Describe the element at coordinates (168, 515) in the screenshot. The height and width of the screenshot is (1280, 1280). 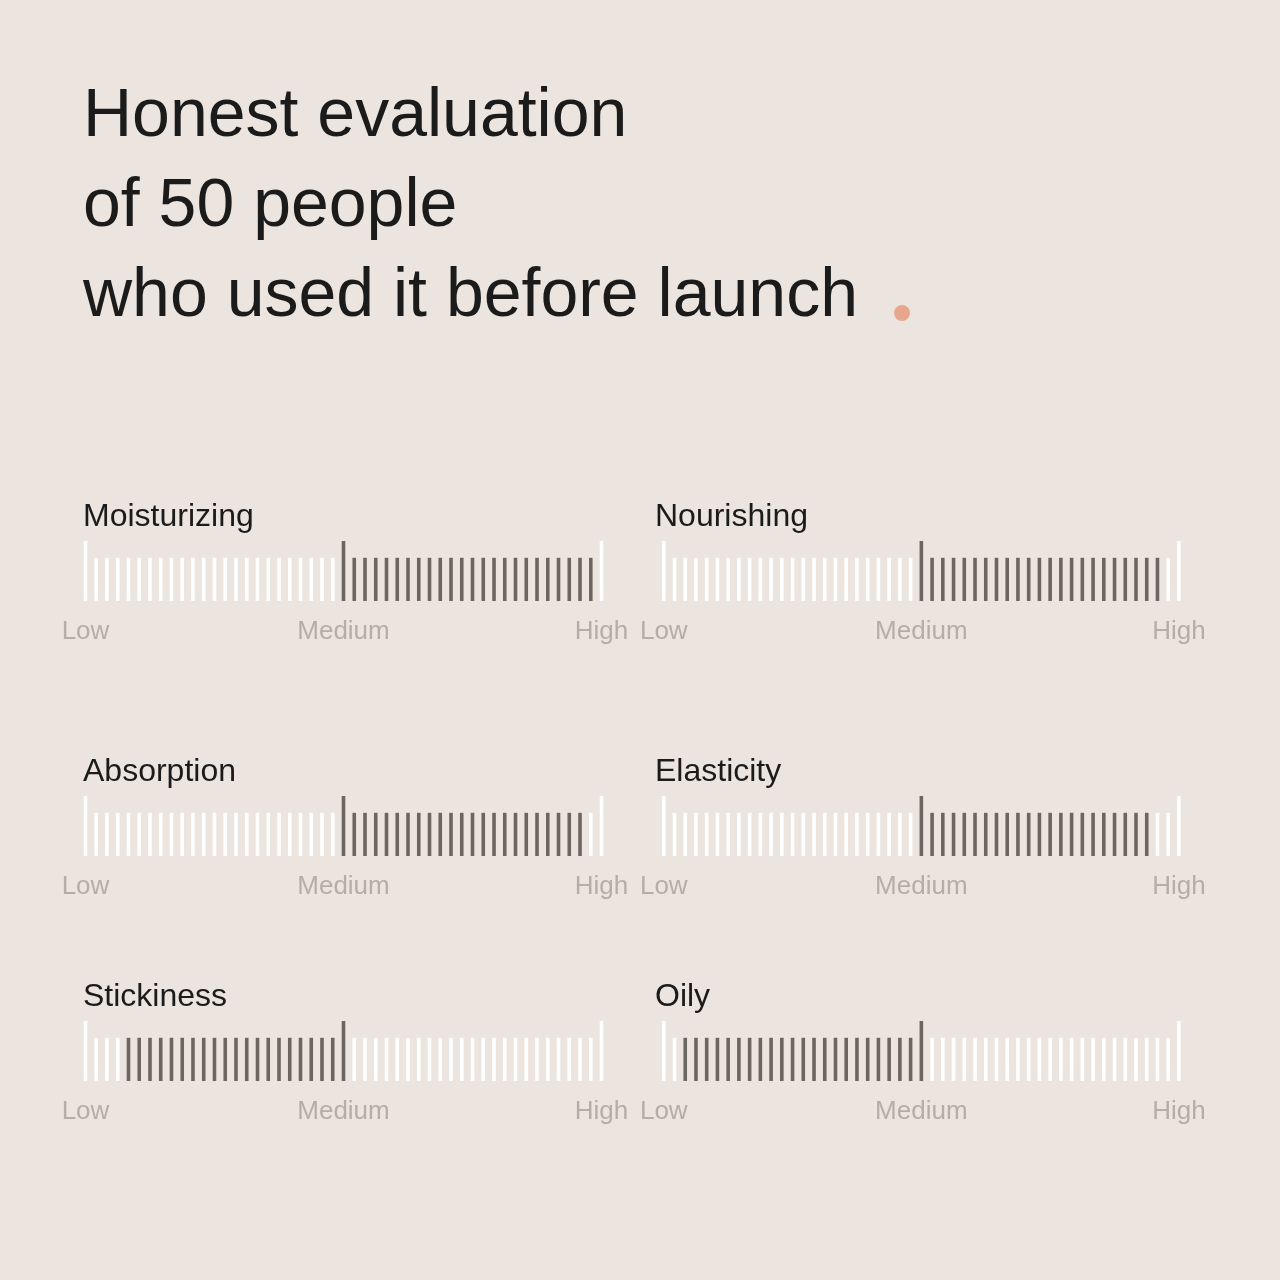
I see `chart-title: Moisturizing` at that location.